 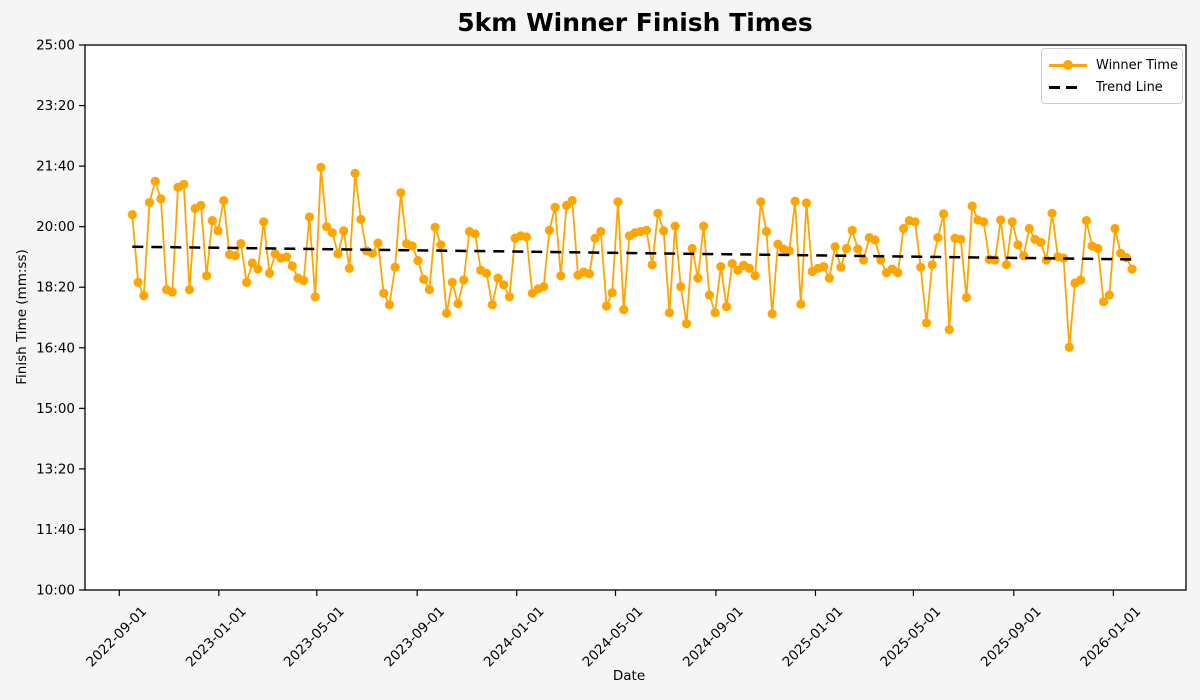 What do you see at coordinates (1110, 637) in the screenshot?
I see `x-tick-label: 2026-01-01` at bounding box center [1110, 637].